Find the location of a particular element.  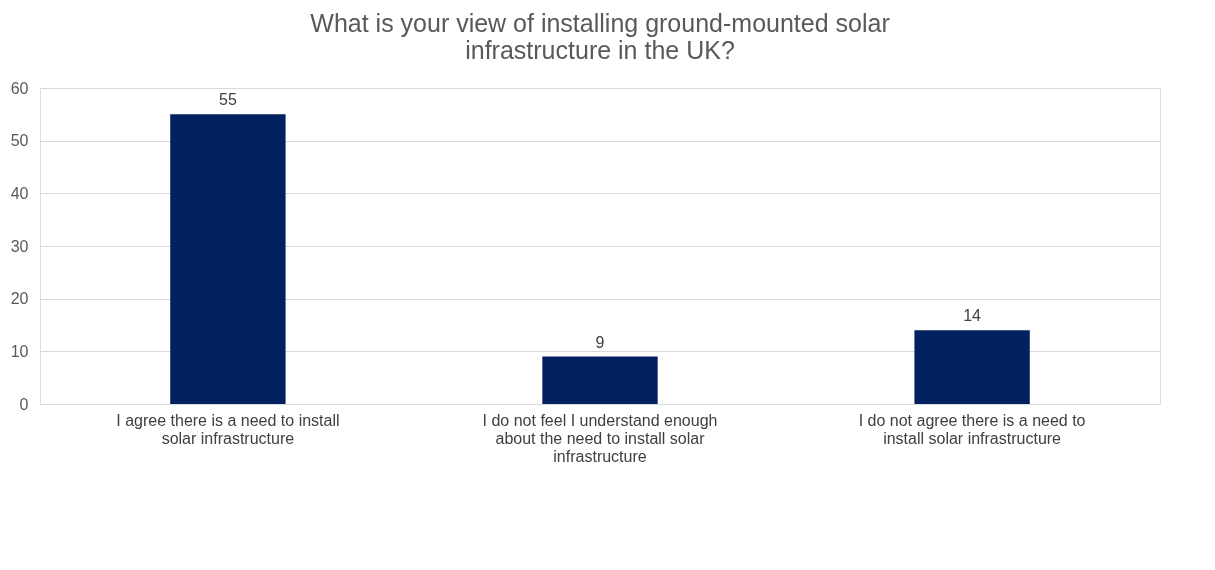

x-tick-label: I do not agree there is a need to install solar infrastructure is located at coordinates (972, 429).